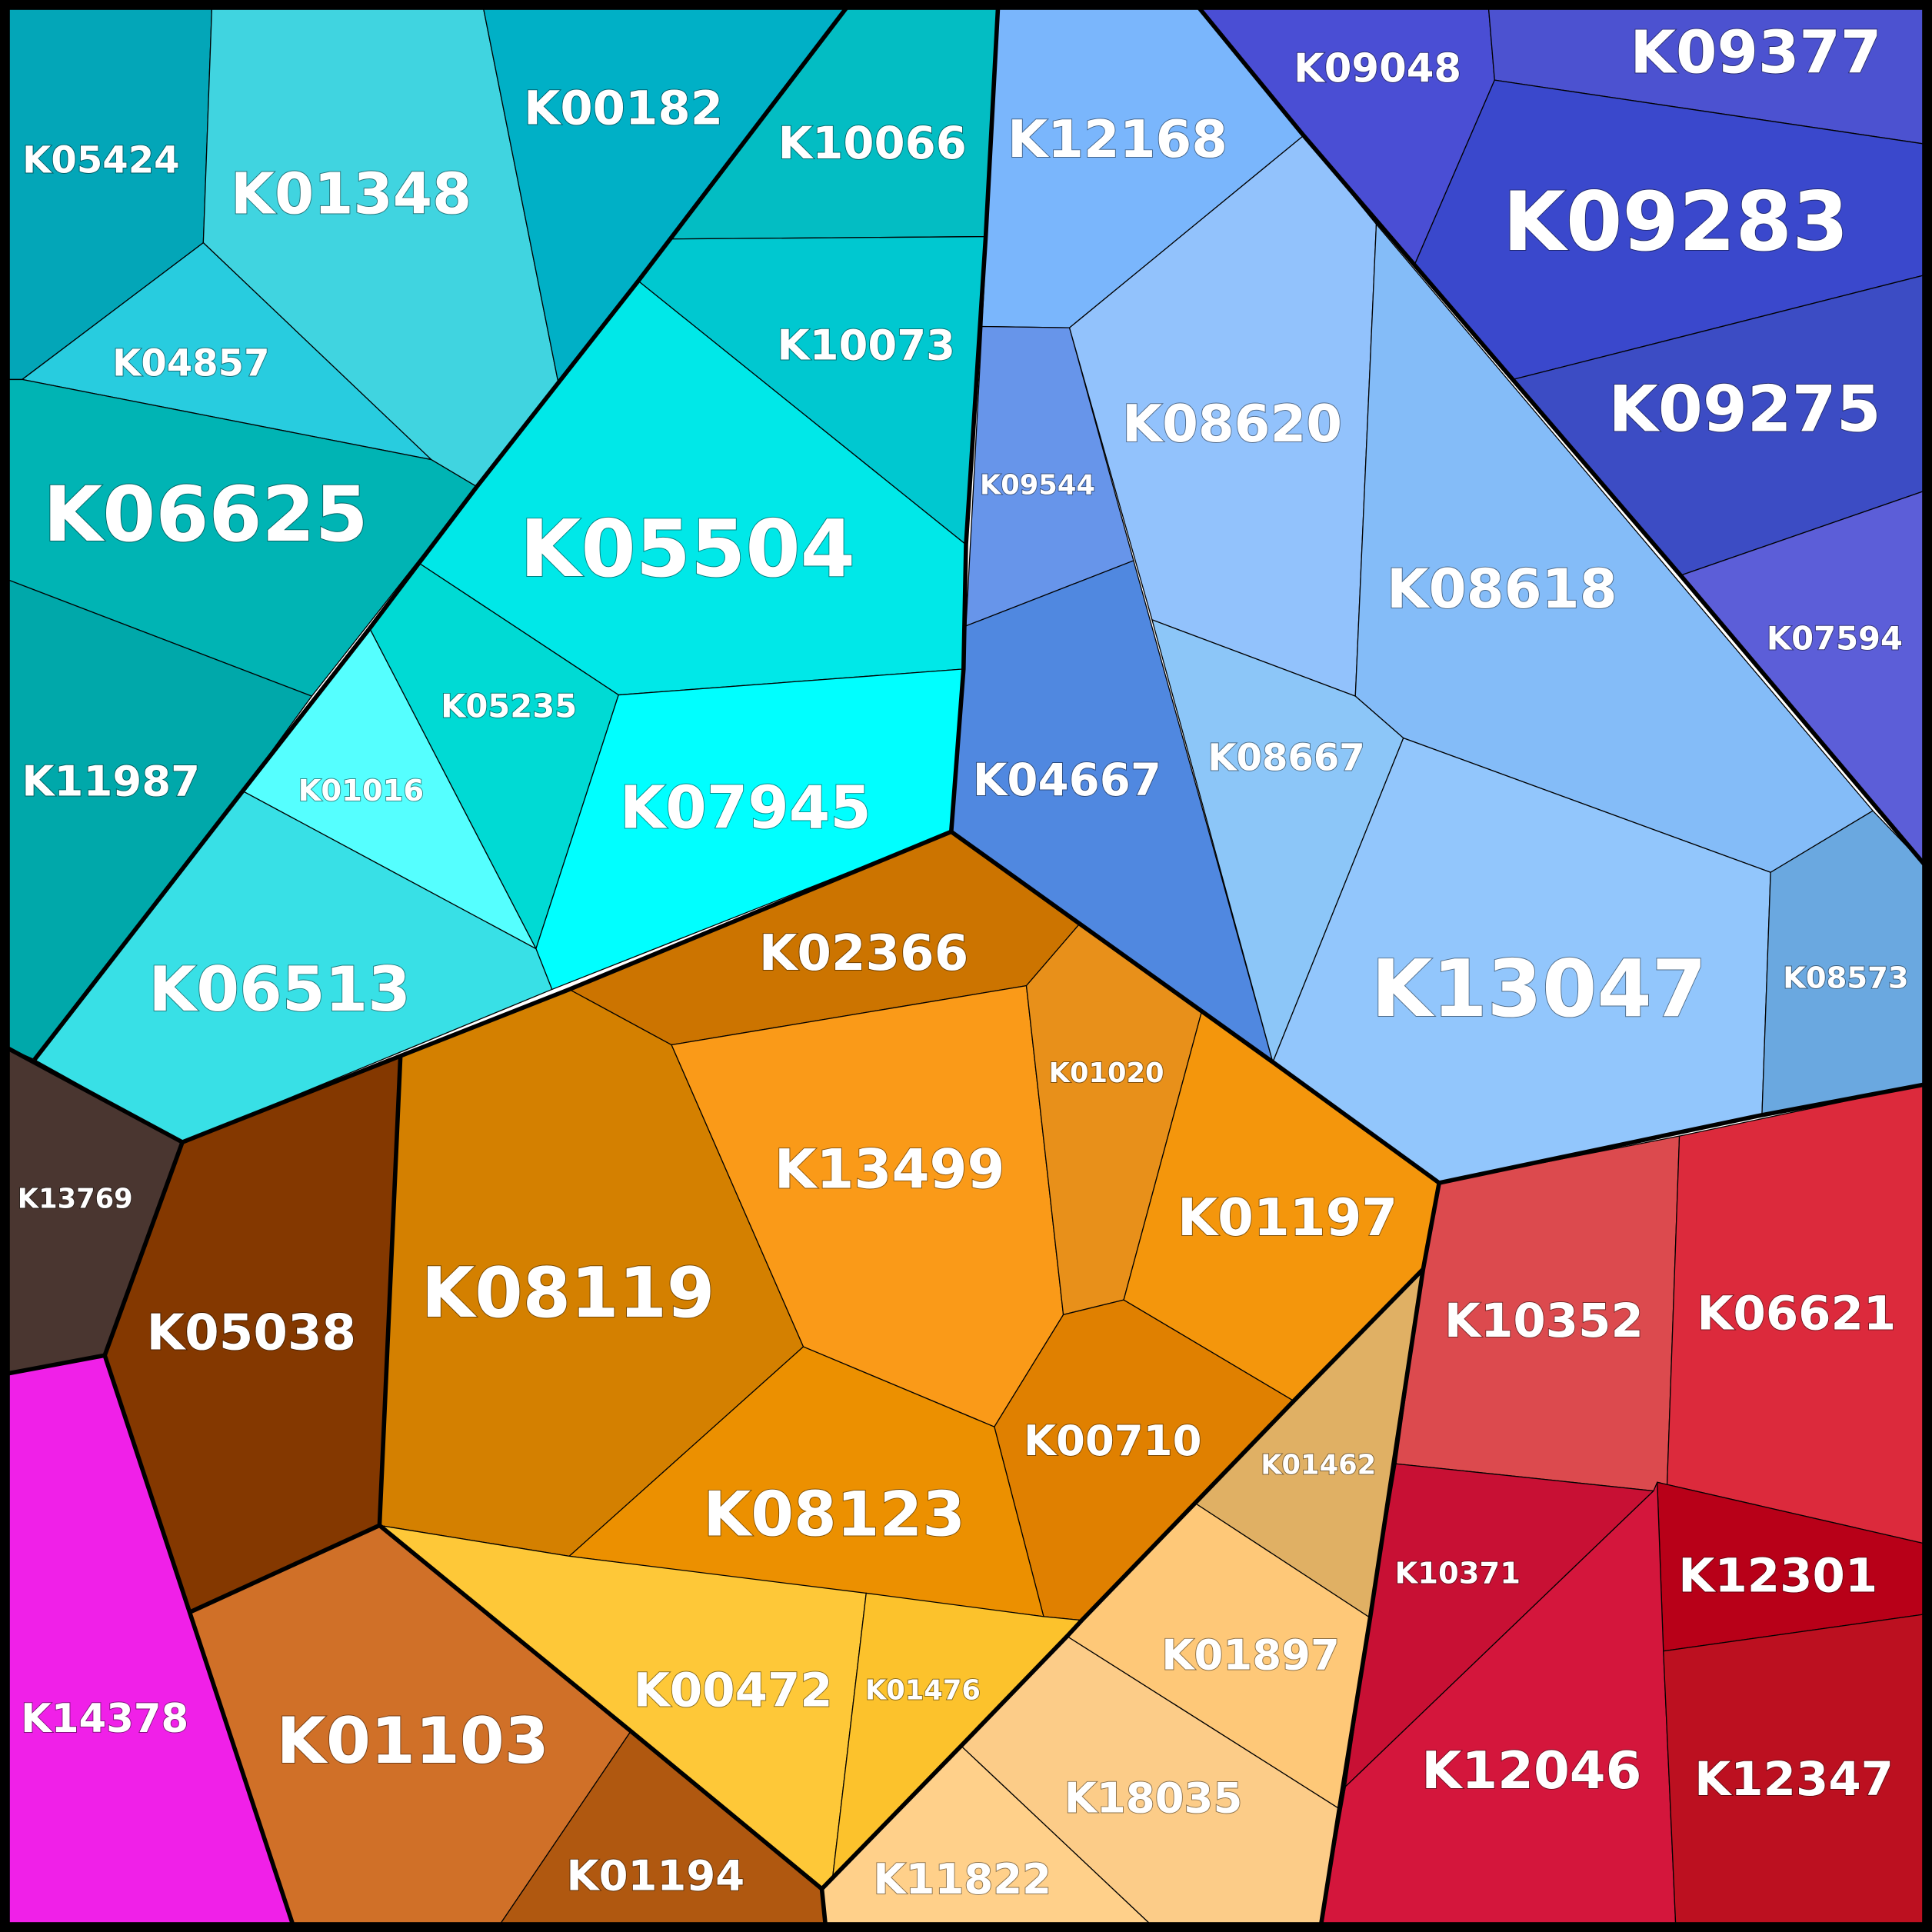 The height and width of the screenshot is (1932, 1932). Describe the element at coordinates (1777, 1576) in the screenshot. I see `cell-label: K12301` at that location.